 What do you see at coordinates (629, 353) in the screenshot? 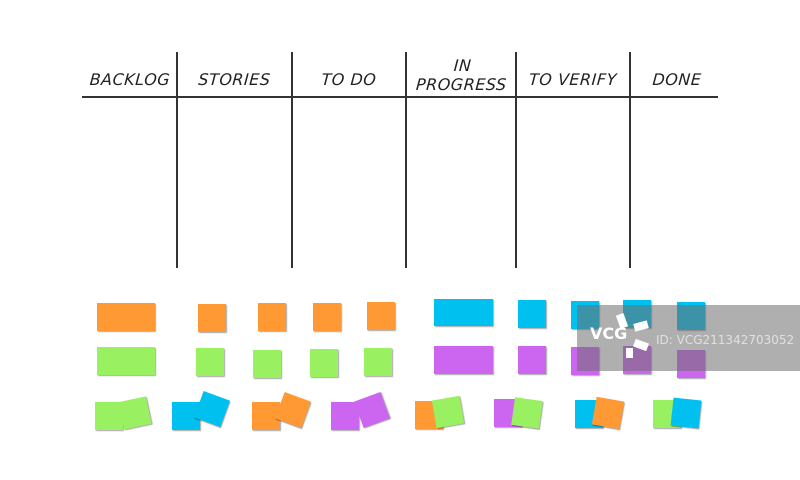
I see `watermark-logo-mark` at bounding box center [629, 353].